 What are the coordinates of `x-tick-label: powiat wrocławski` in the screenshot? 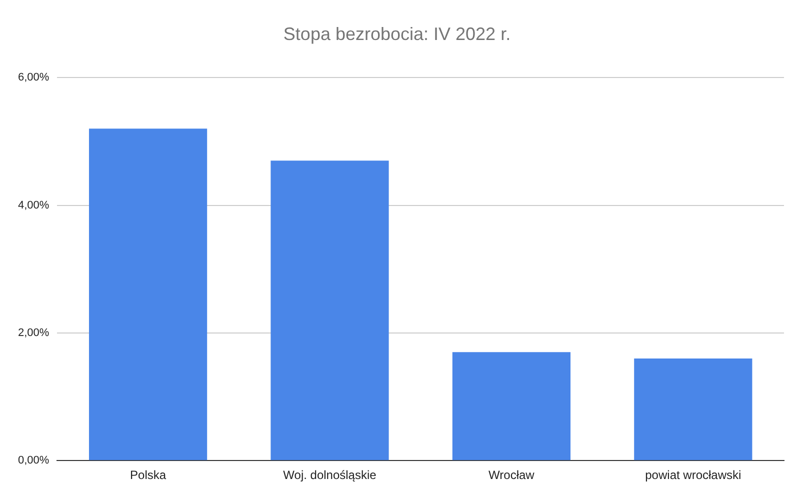 It's located at (693, 475).